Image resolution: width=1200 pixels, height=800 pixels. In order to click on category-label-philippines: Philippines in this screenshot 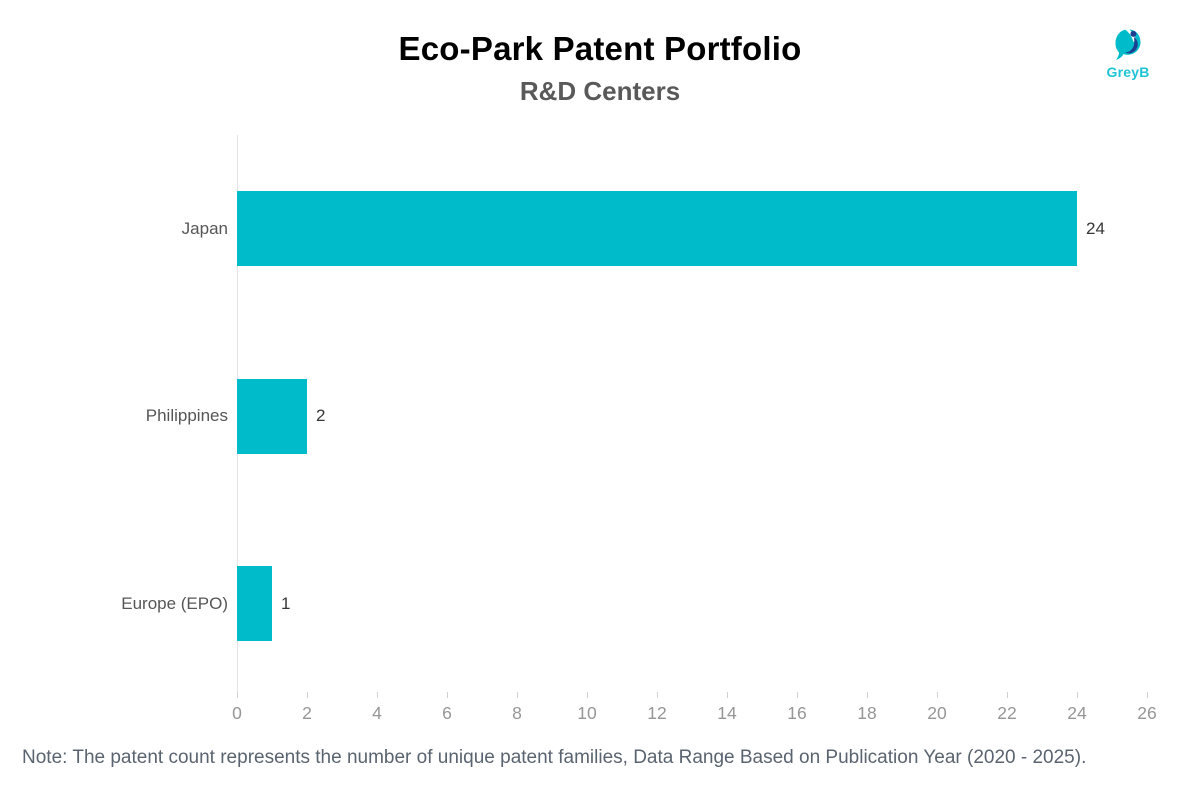, I will do `click(186, 416)`.